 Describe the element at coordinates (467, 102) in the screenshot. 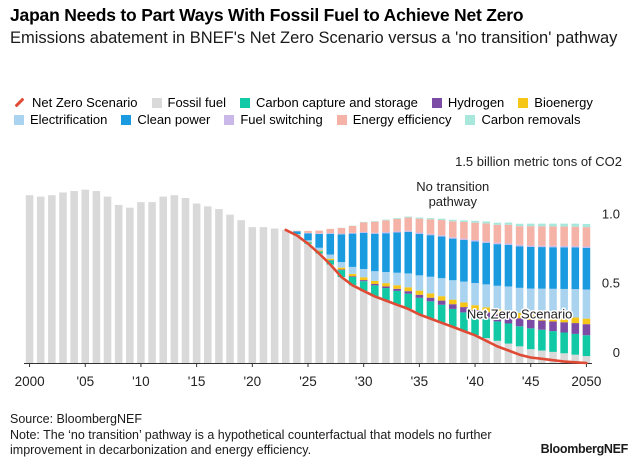

I see `legend-hydrogen: Hydrogen` at that location.